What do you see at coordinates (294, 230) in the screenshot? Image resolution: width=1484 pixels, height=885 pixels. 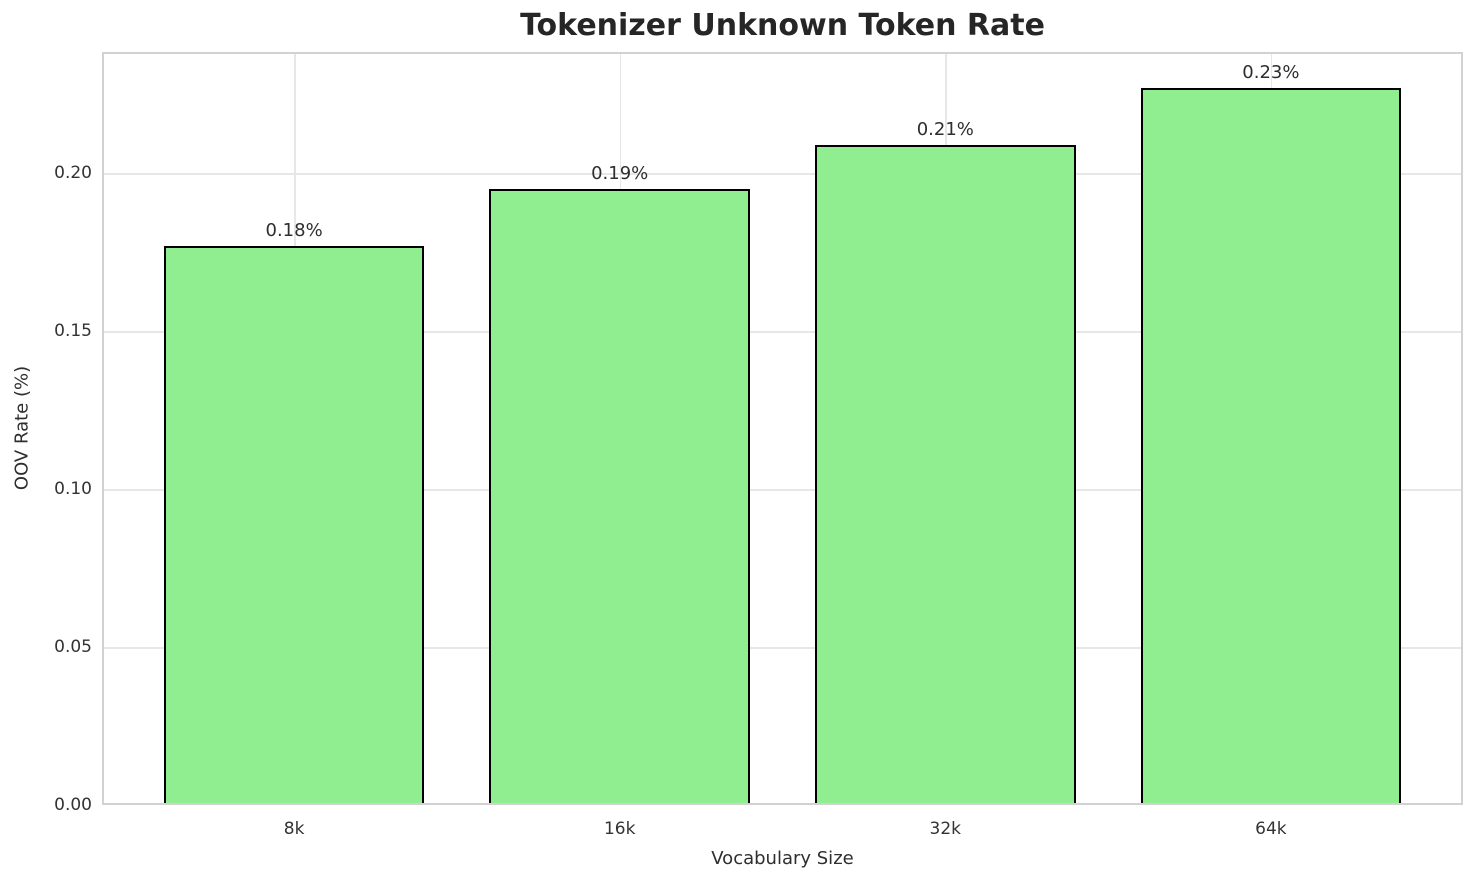 I see `bar-value-label: 0.18%` at bounding box center [294, 230].